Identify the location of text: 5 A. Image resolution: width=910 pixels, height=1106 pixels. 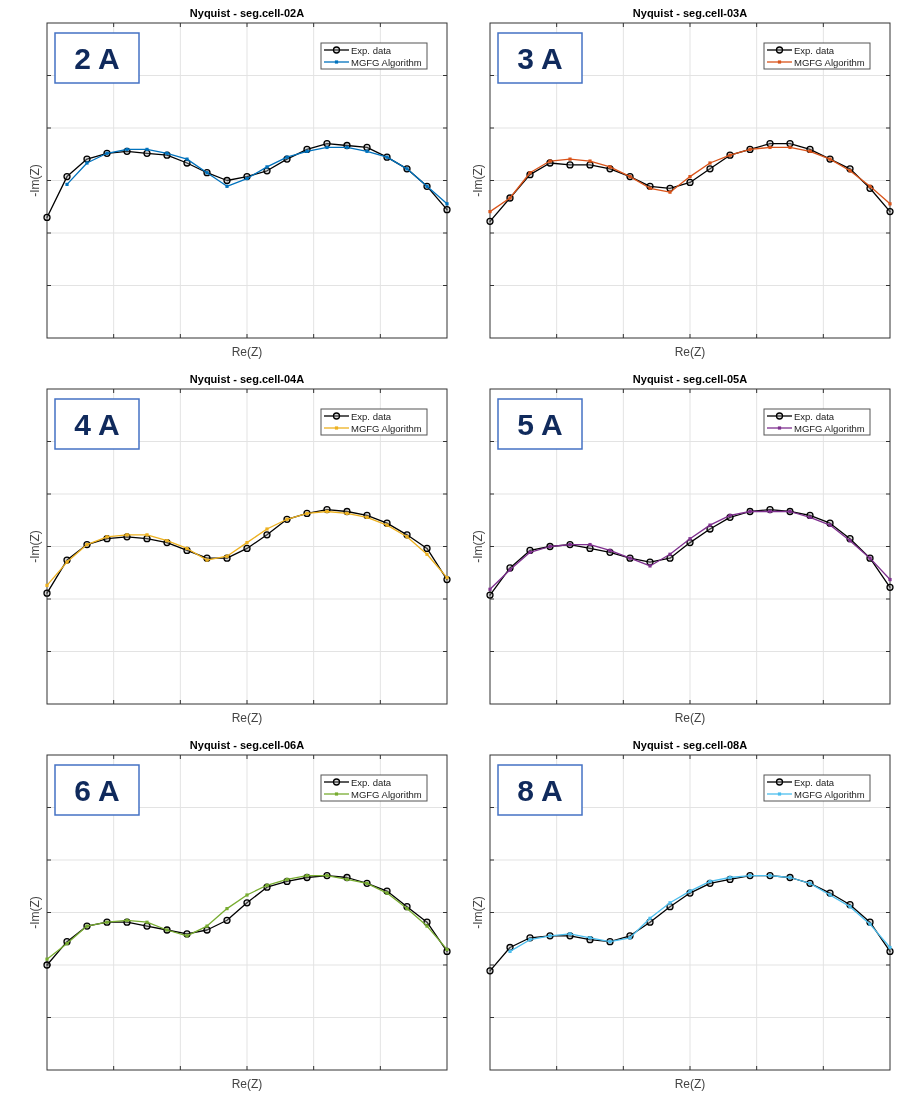
(540, 424).